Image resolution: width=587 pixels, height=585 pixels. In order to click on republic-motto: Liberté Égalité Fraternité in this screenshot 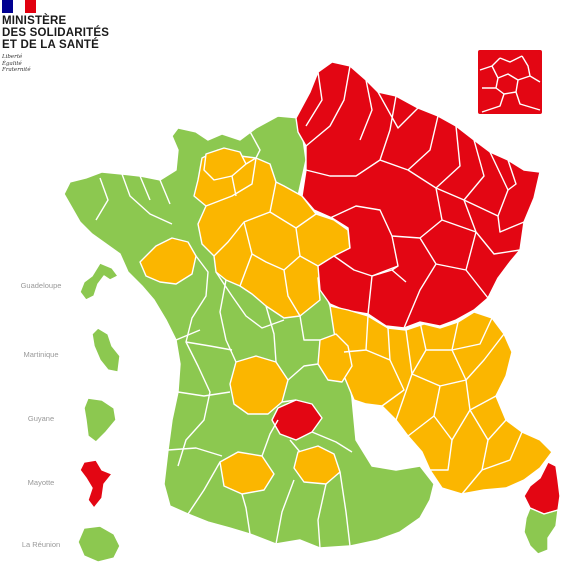, I will do `click(72, 64)`.